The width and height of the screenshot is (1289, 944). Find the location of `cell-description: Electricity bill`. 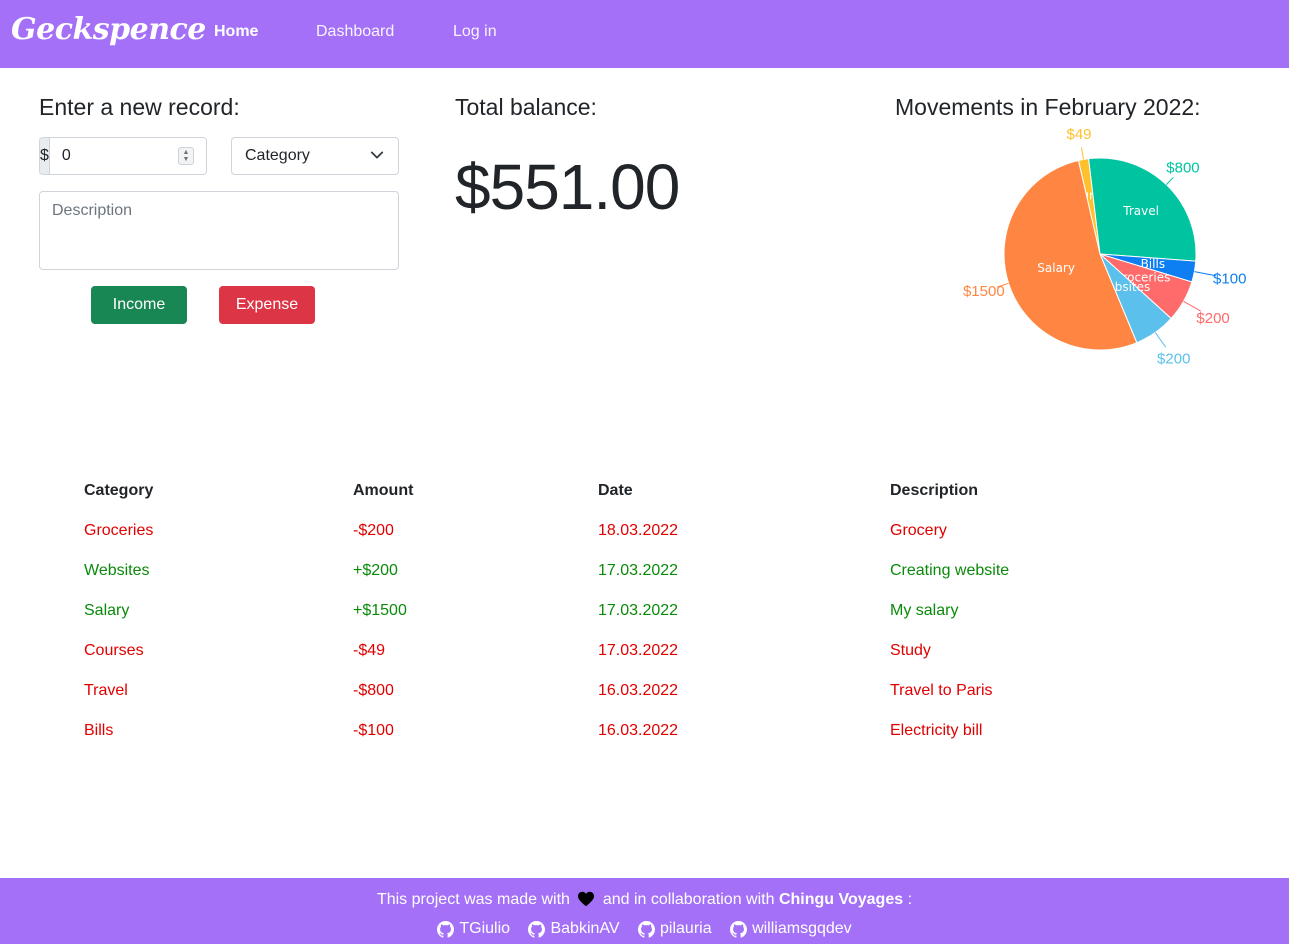

cell-description: Electricity bill is located at coordinates (936, 730).